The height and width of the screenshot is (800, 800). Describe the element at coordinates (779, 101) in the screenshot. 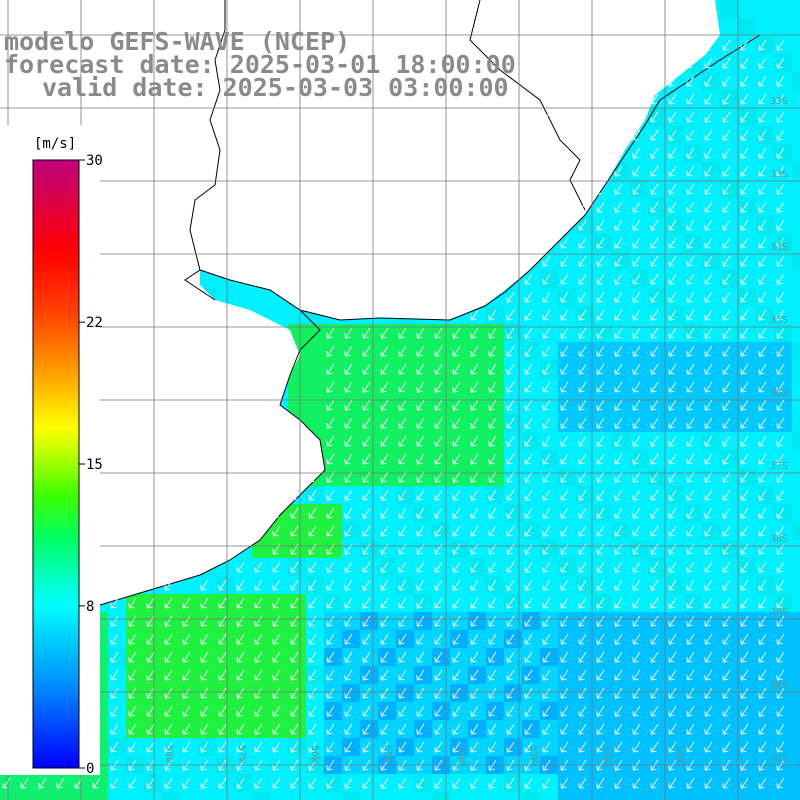

I see `lat-label: 32S` at that location.